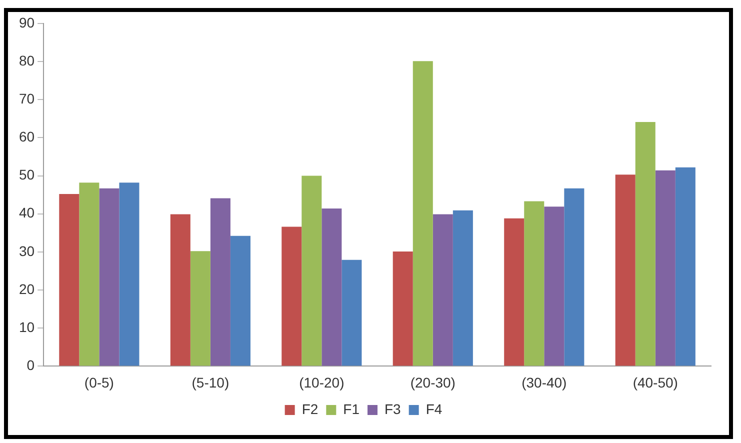  What do you see at coordinates (321, 382) in the screenshot?
I see `x-tick-label: (10-20)` at bounding box center [321, 382].